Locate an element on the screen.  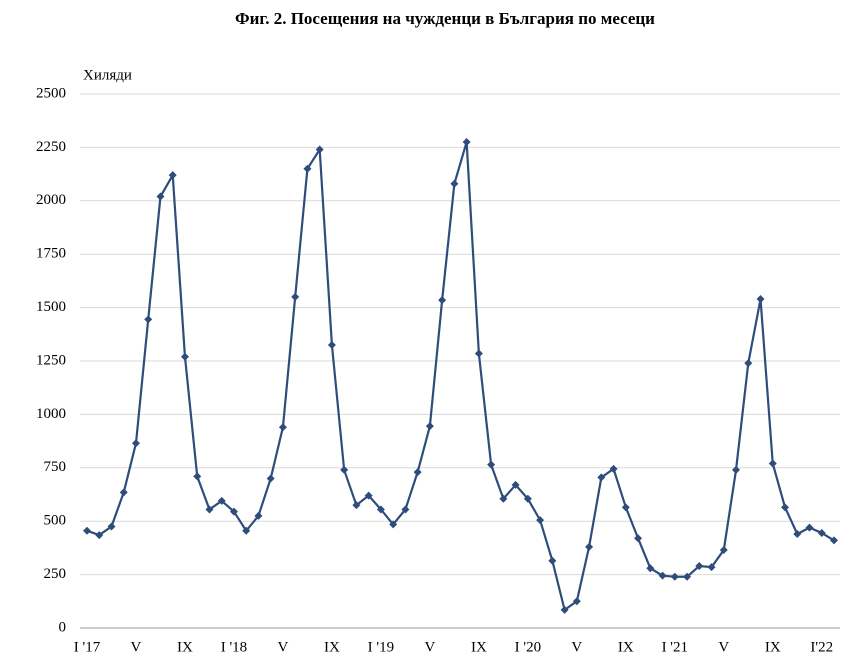
y-tick-label: 2500 is located at coordinates (51, 93).